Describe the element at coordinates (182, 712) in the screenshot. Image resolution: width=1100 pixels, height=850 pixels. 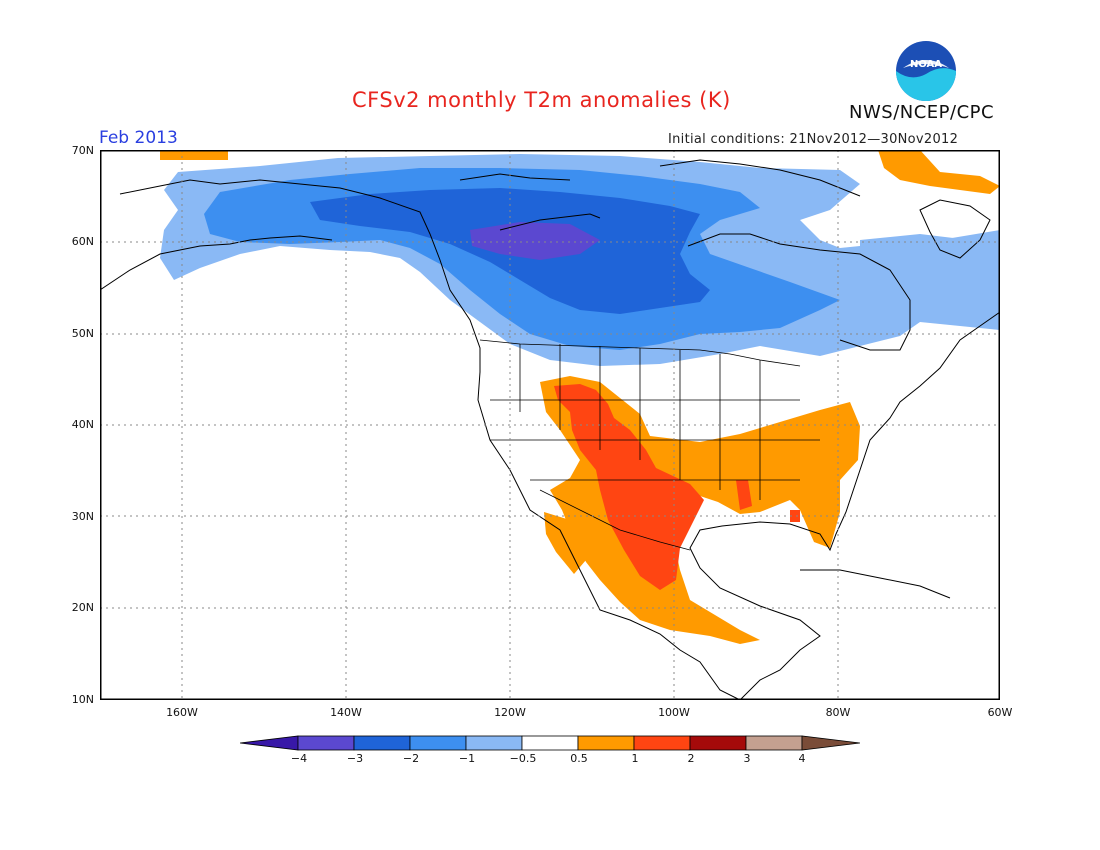
I see `lon-label-160w: 160W` at that location.